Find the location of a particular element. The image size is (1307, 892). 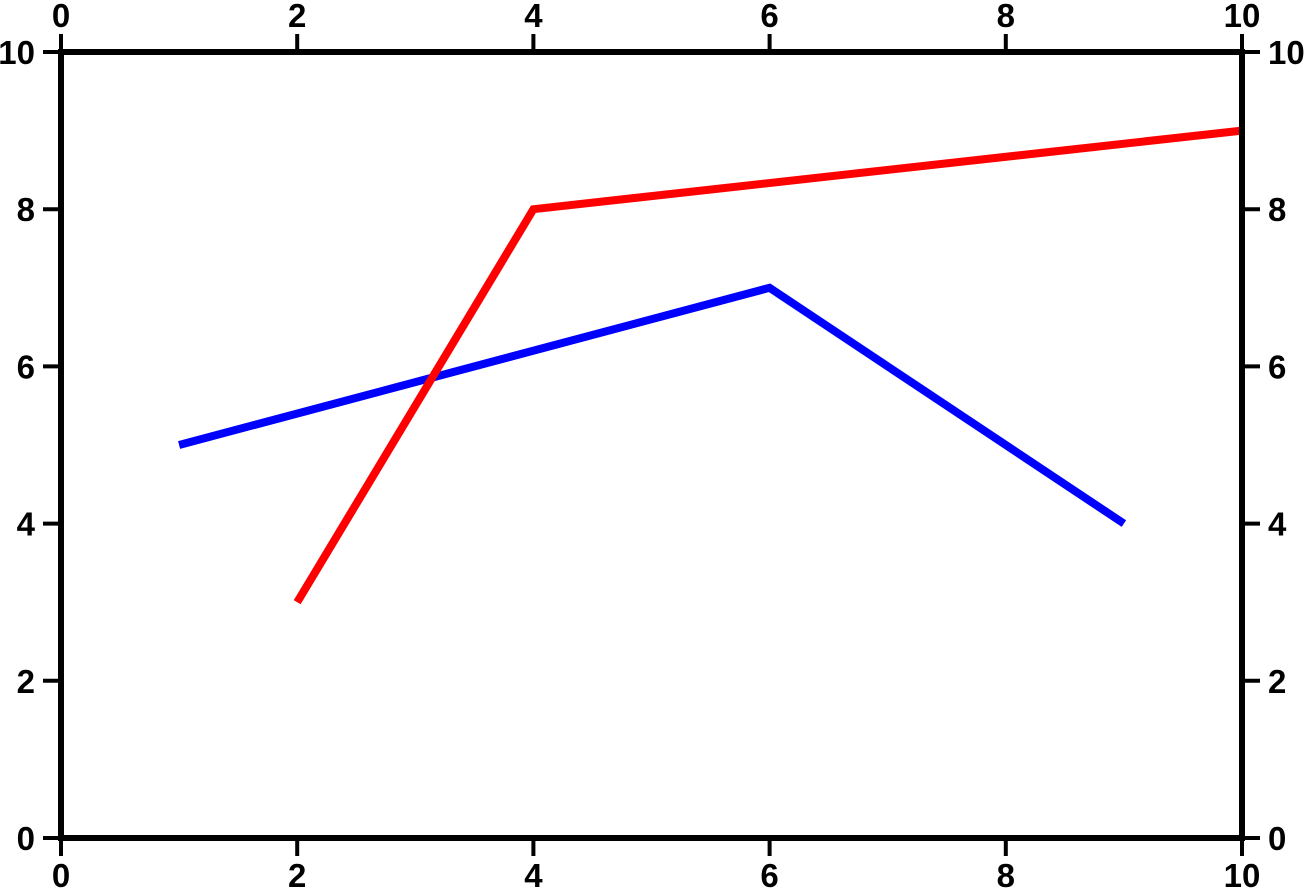

x-tick-label-bottom: 10 is located at coordinates (1242, 874).